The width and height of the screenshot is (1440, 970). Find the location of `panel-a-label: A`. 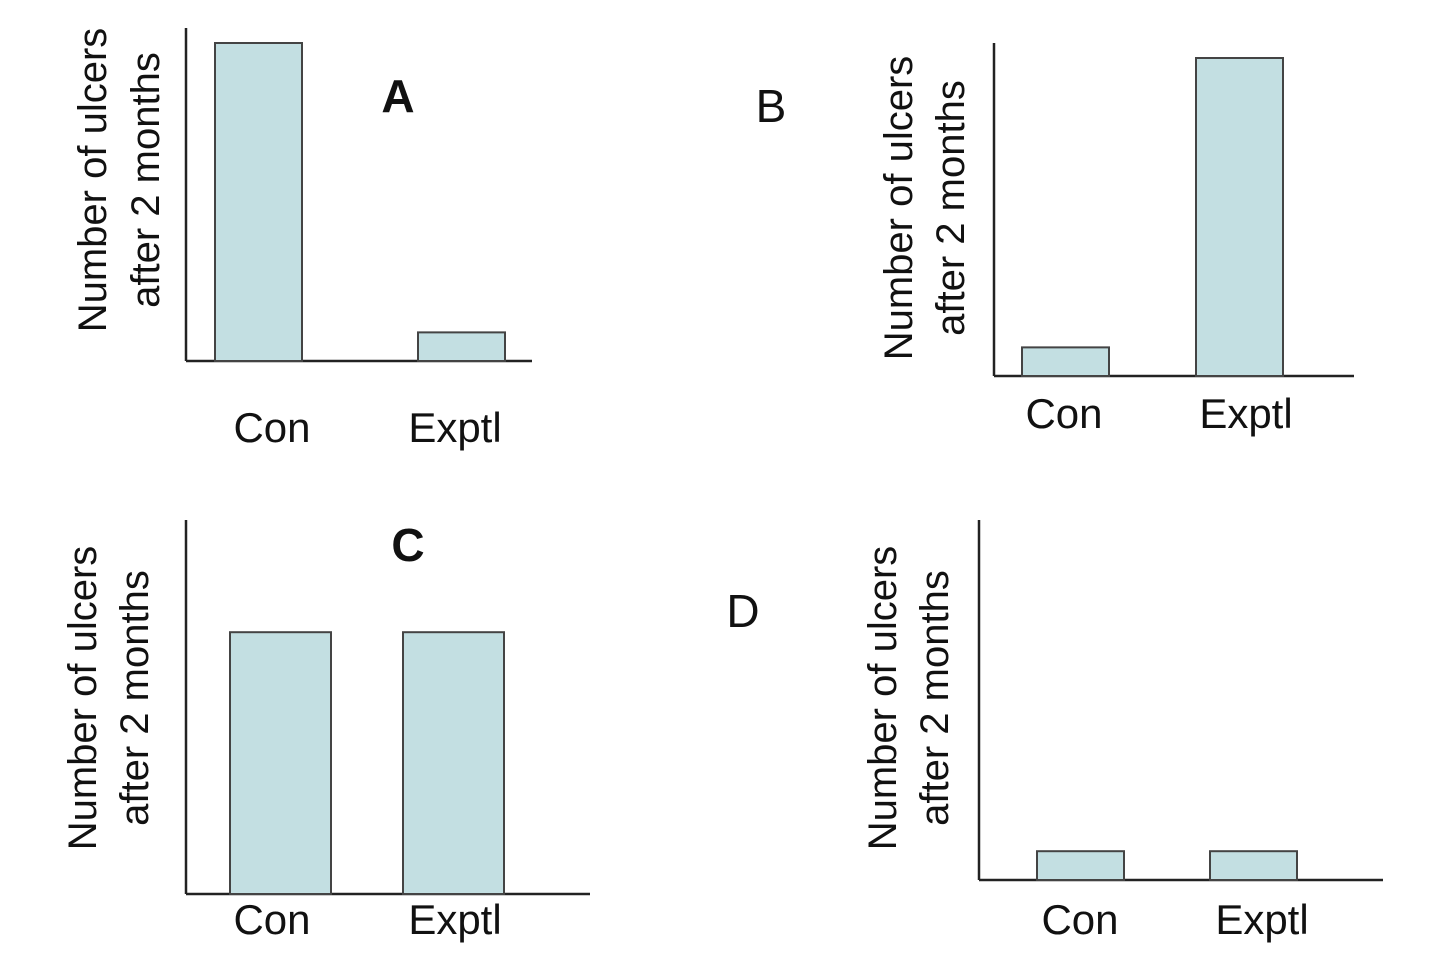

panel-a-label: A is located at coordinates (397, 96).